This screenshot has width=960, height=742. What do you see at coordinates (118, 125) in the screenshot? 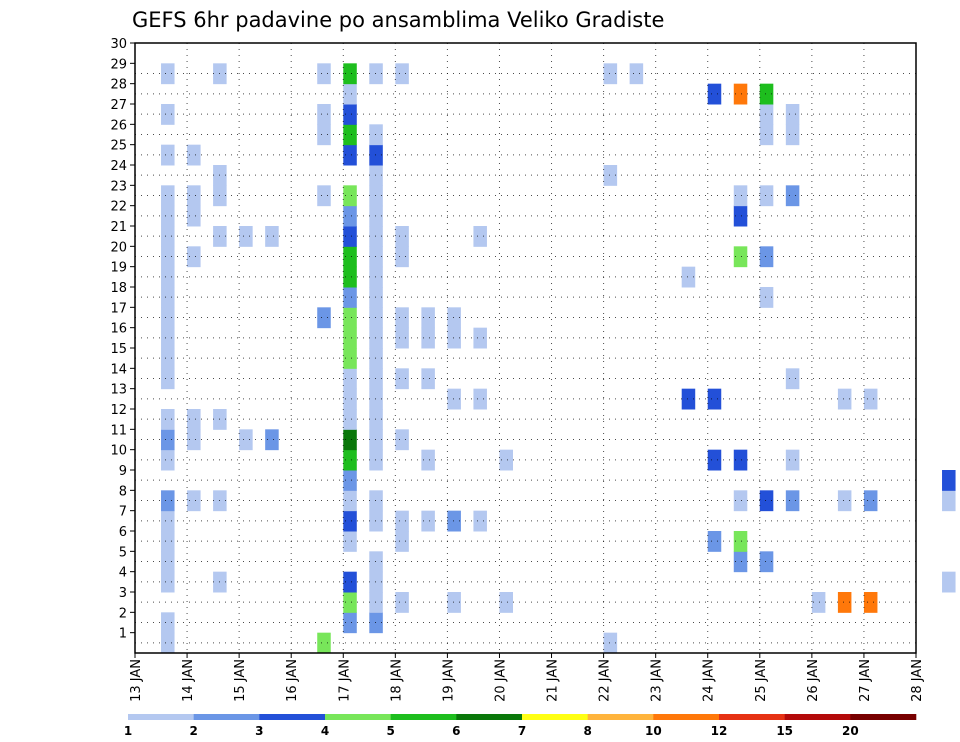
I see `y-tick-label: 26` at bounding box center [118, 125].